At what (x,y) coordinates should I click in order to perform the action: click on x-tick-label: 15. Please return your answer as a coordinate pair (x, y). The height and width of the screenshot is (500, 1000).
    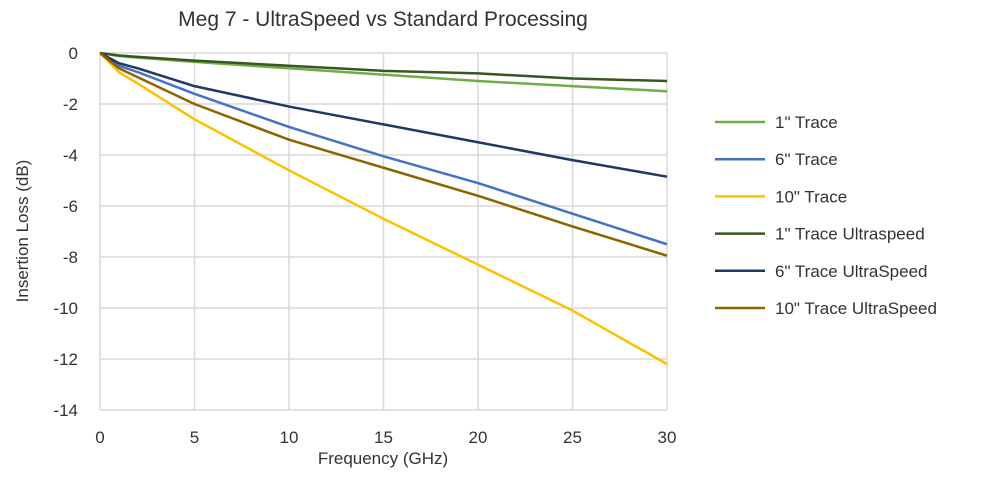
    Looking at the image, I should click on (383, 437).